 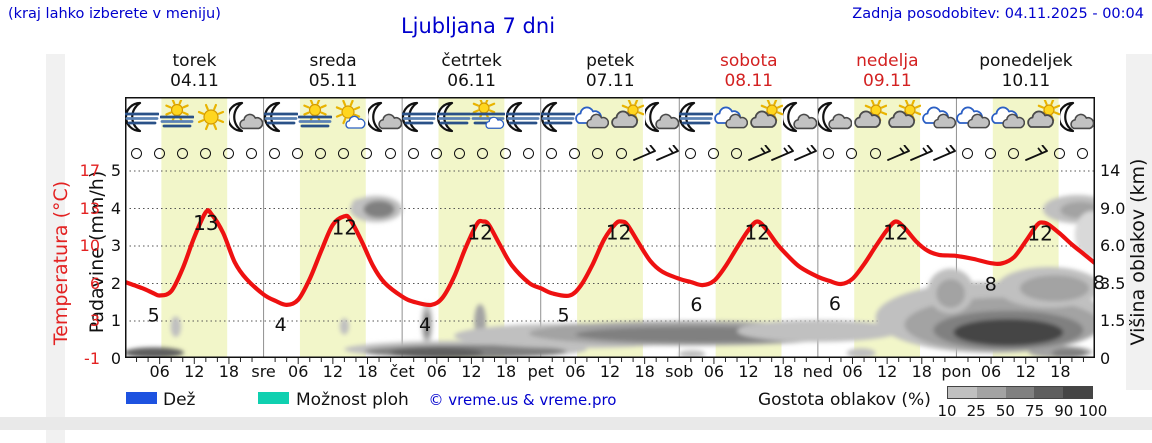 I want to click on axis-tick-label: 1.5, so click(x=1113, y=320).